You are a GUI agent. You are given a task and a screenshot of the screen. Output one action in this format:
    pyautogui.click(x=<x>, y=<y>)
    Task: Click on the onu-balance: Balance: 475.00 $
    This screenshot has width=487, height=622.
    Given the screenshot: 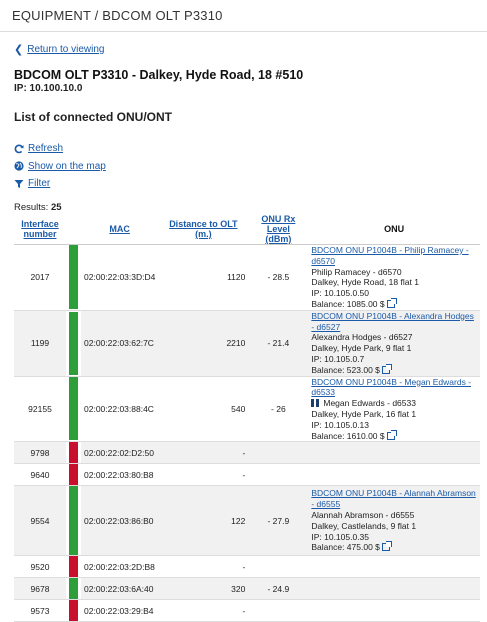 What is the action you would take?
    pyautogui.click(x=345, y=547)
    